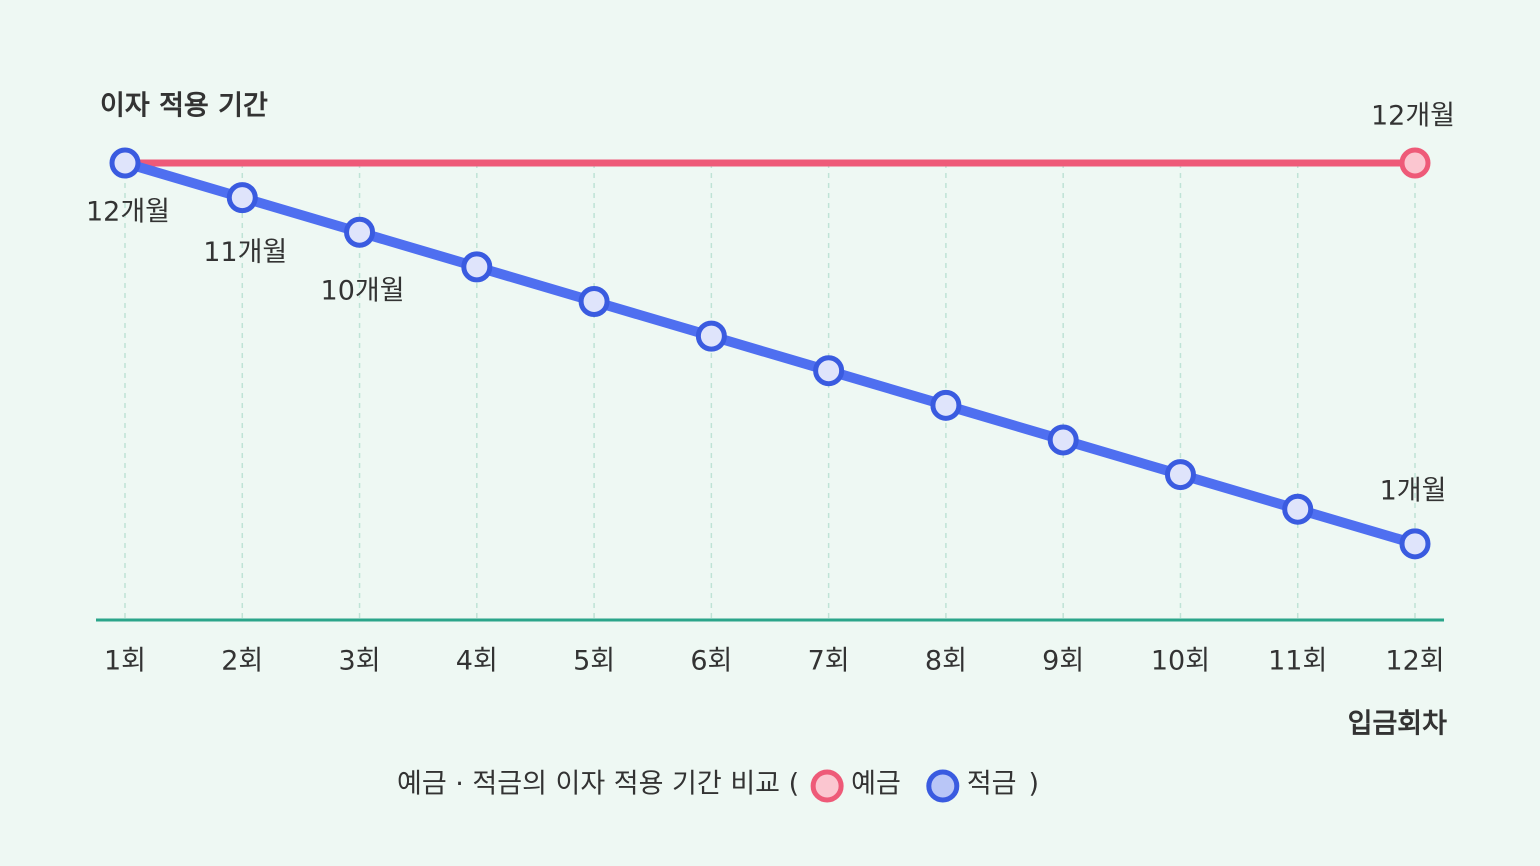 The width and height of the screenshot is (1540, 866). Describe the element at coordinates (1297, 661) in the screenshot. I see `x-tick-label: 11회` at that location.